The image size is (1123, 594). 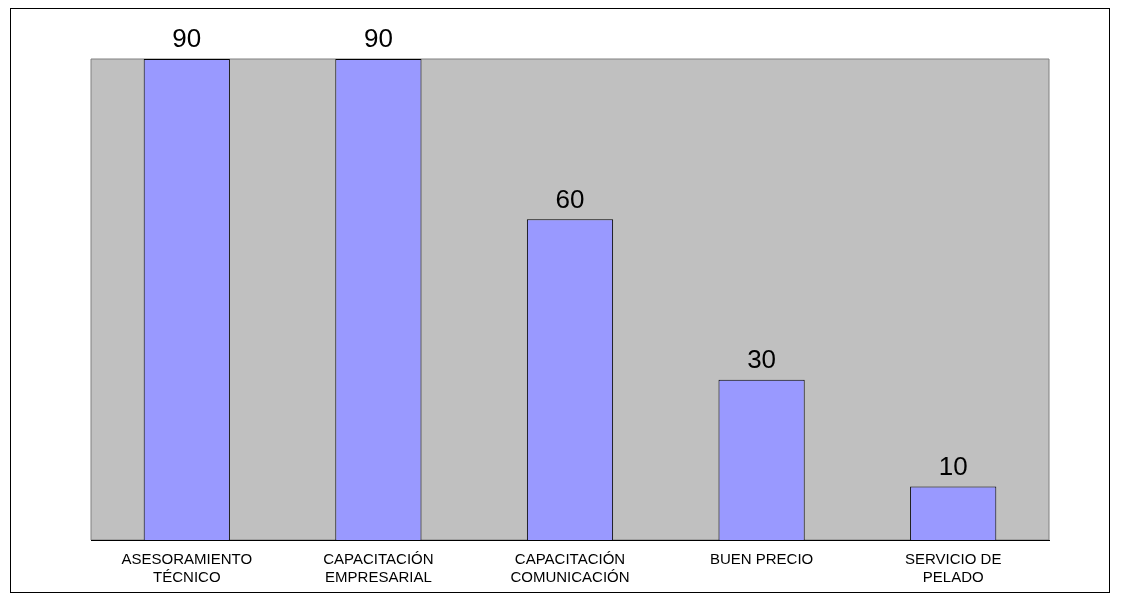 I want to click on data-label: 30, so click(x=762, y=358).